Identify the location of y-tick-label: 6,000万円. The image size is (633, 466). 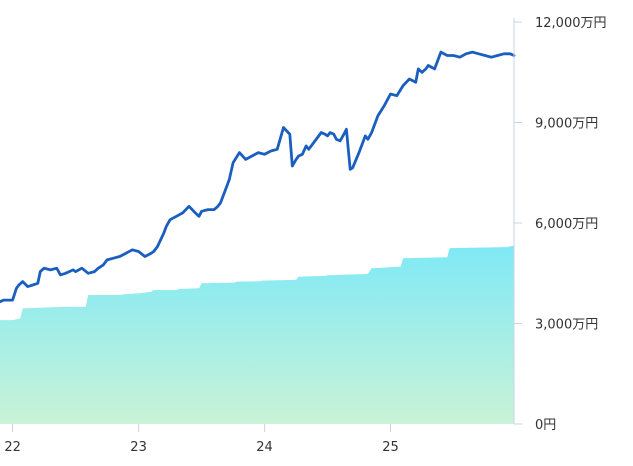
(566, 224).